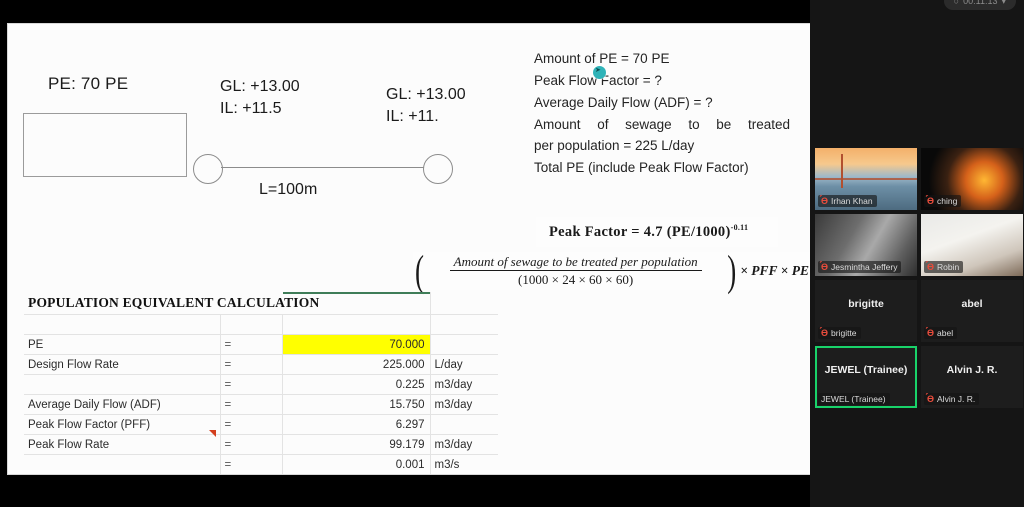 This screenshot has width=1024, height=507. Describe the element at coordinates (854, 399) in the screenshot. I see `participant-name-tag: JEWEL (Trainee)` at that location.